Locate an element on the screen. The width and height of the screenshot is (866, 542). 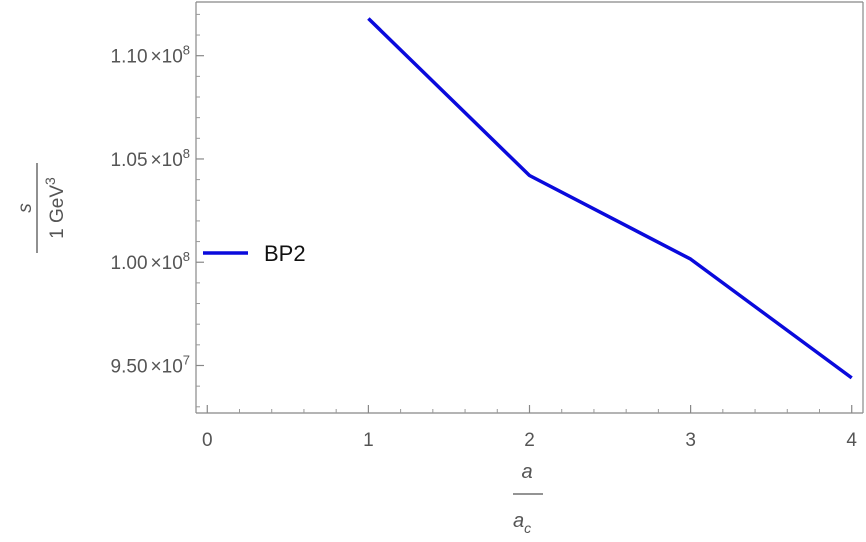
x-axis-title: a ac is located at coordinates (528, 498).